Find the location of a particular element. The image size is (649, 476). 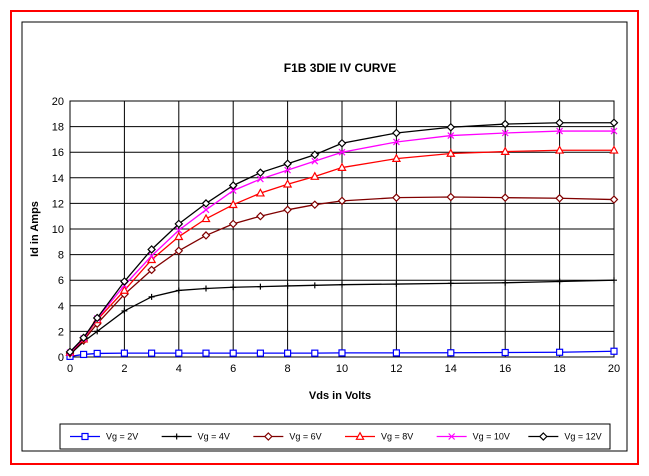

legend-box is located at coordinates (335, 436).